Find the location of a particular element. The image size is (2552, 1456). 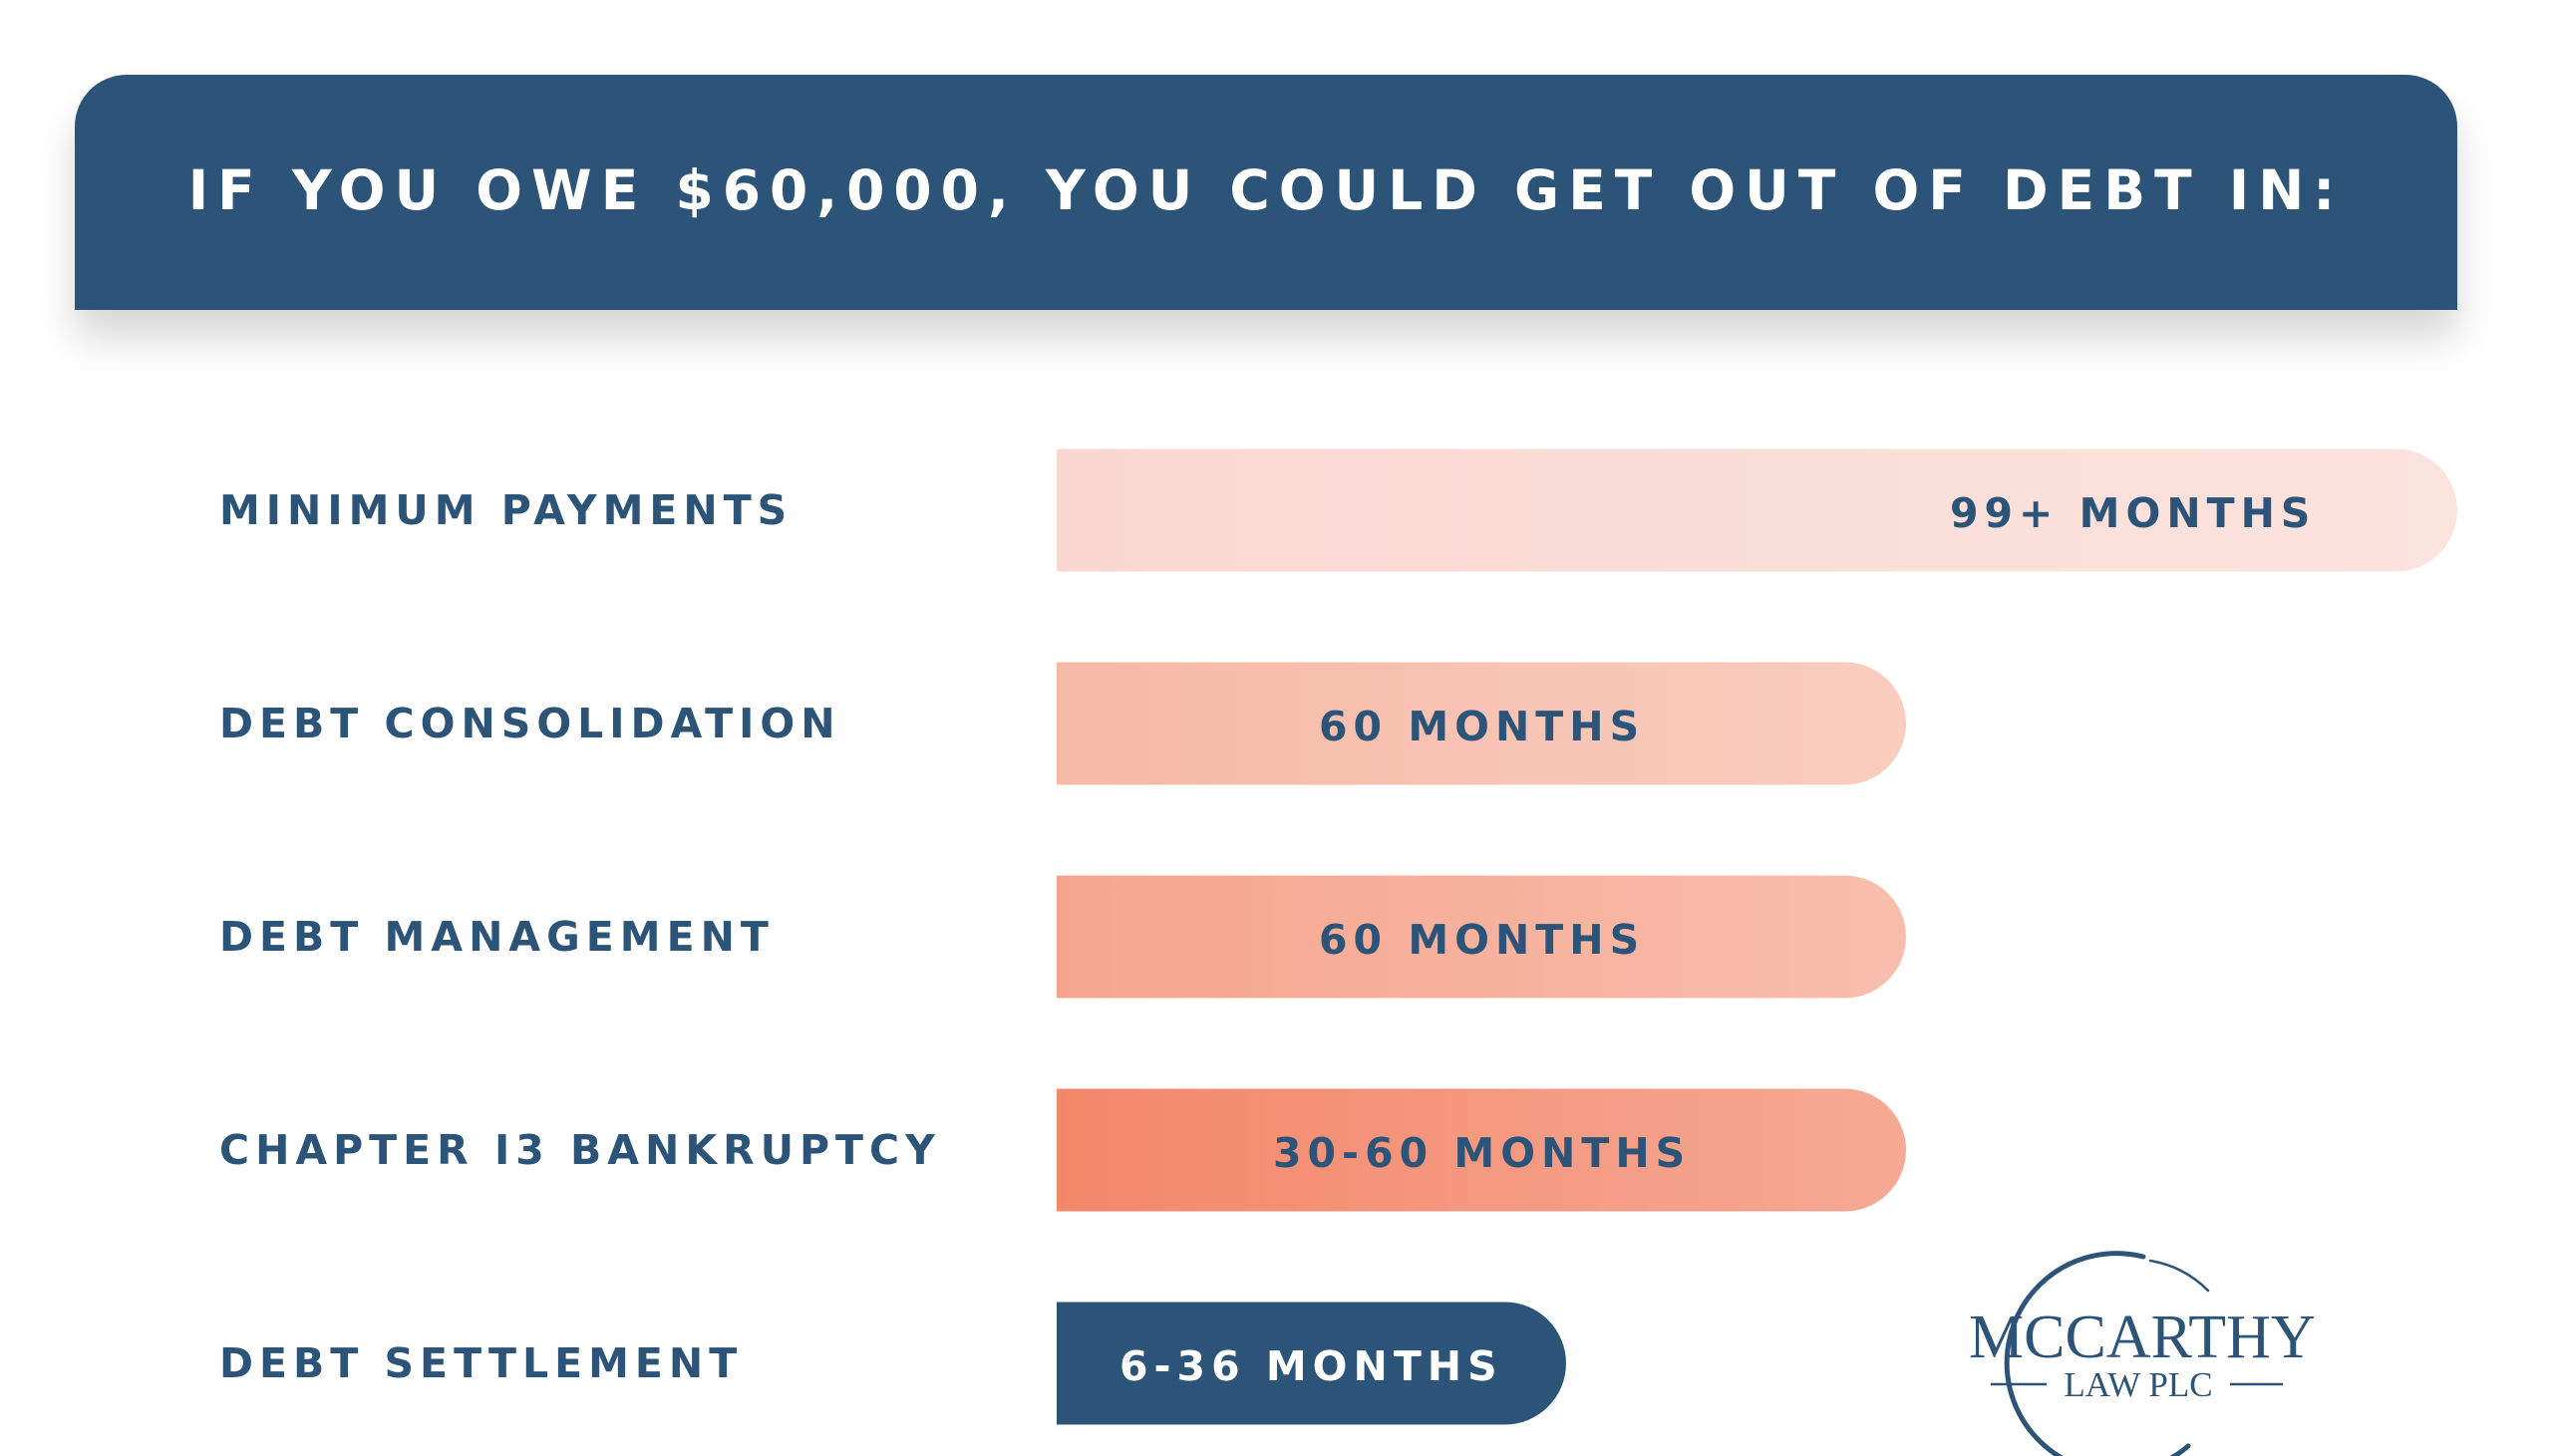

category-label-debt-settlement: DEBT SETTLEMENT is located at coordinates (481, 1363).